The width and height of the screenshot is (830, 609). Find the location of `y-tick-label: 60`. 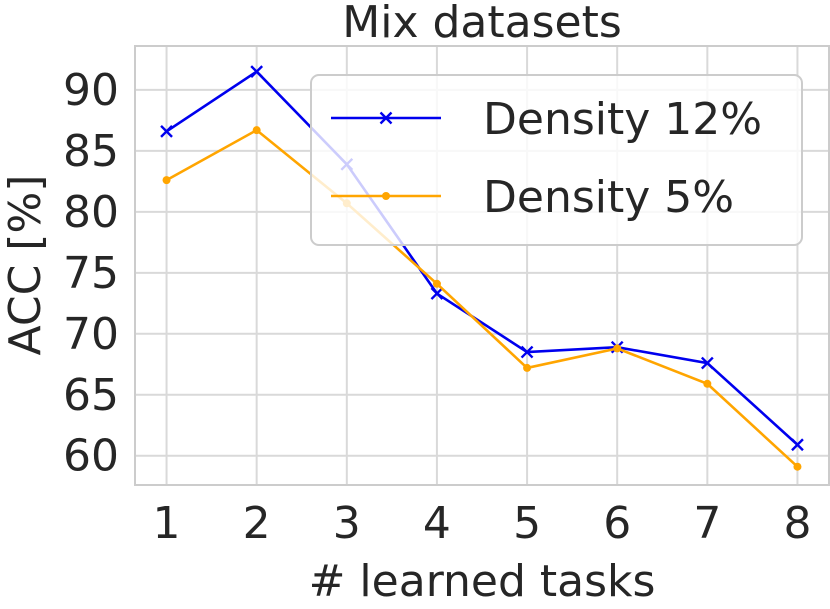

y-tick-label: 60 is located at coordinates (91, 456).